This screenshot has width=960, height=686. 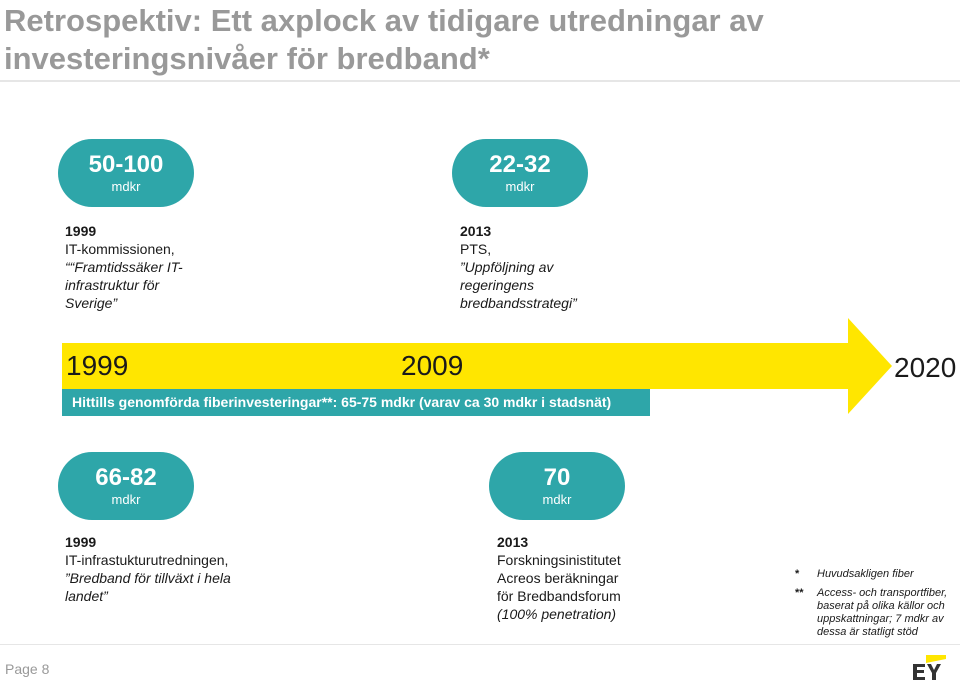 What do you see at coordinates (925, 367) in the screenshot?
I see `timeline-year-end: 2020` at bounding box center [925, 367].